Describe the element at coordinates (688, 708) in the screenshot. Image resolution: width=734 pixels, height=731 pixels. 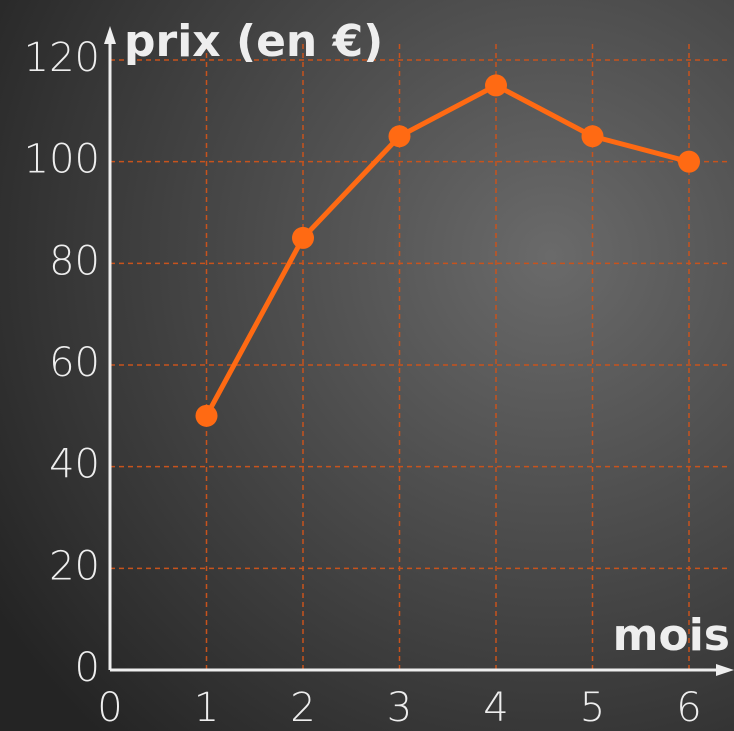
I see `x-tick-label: 6` at that location.